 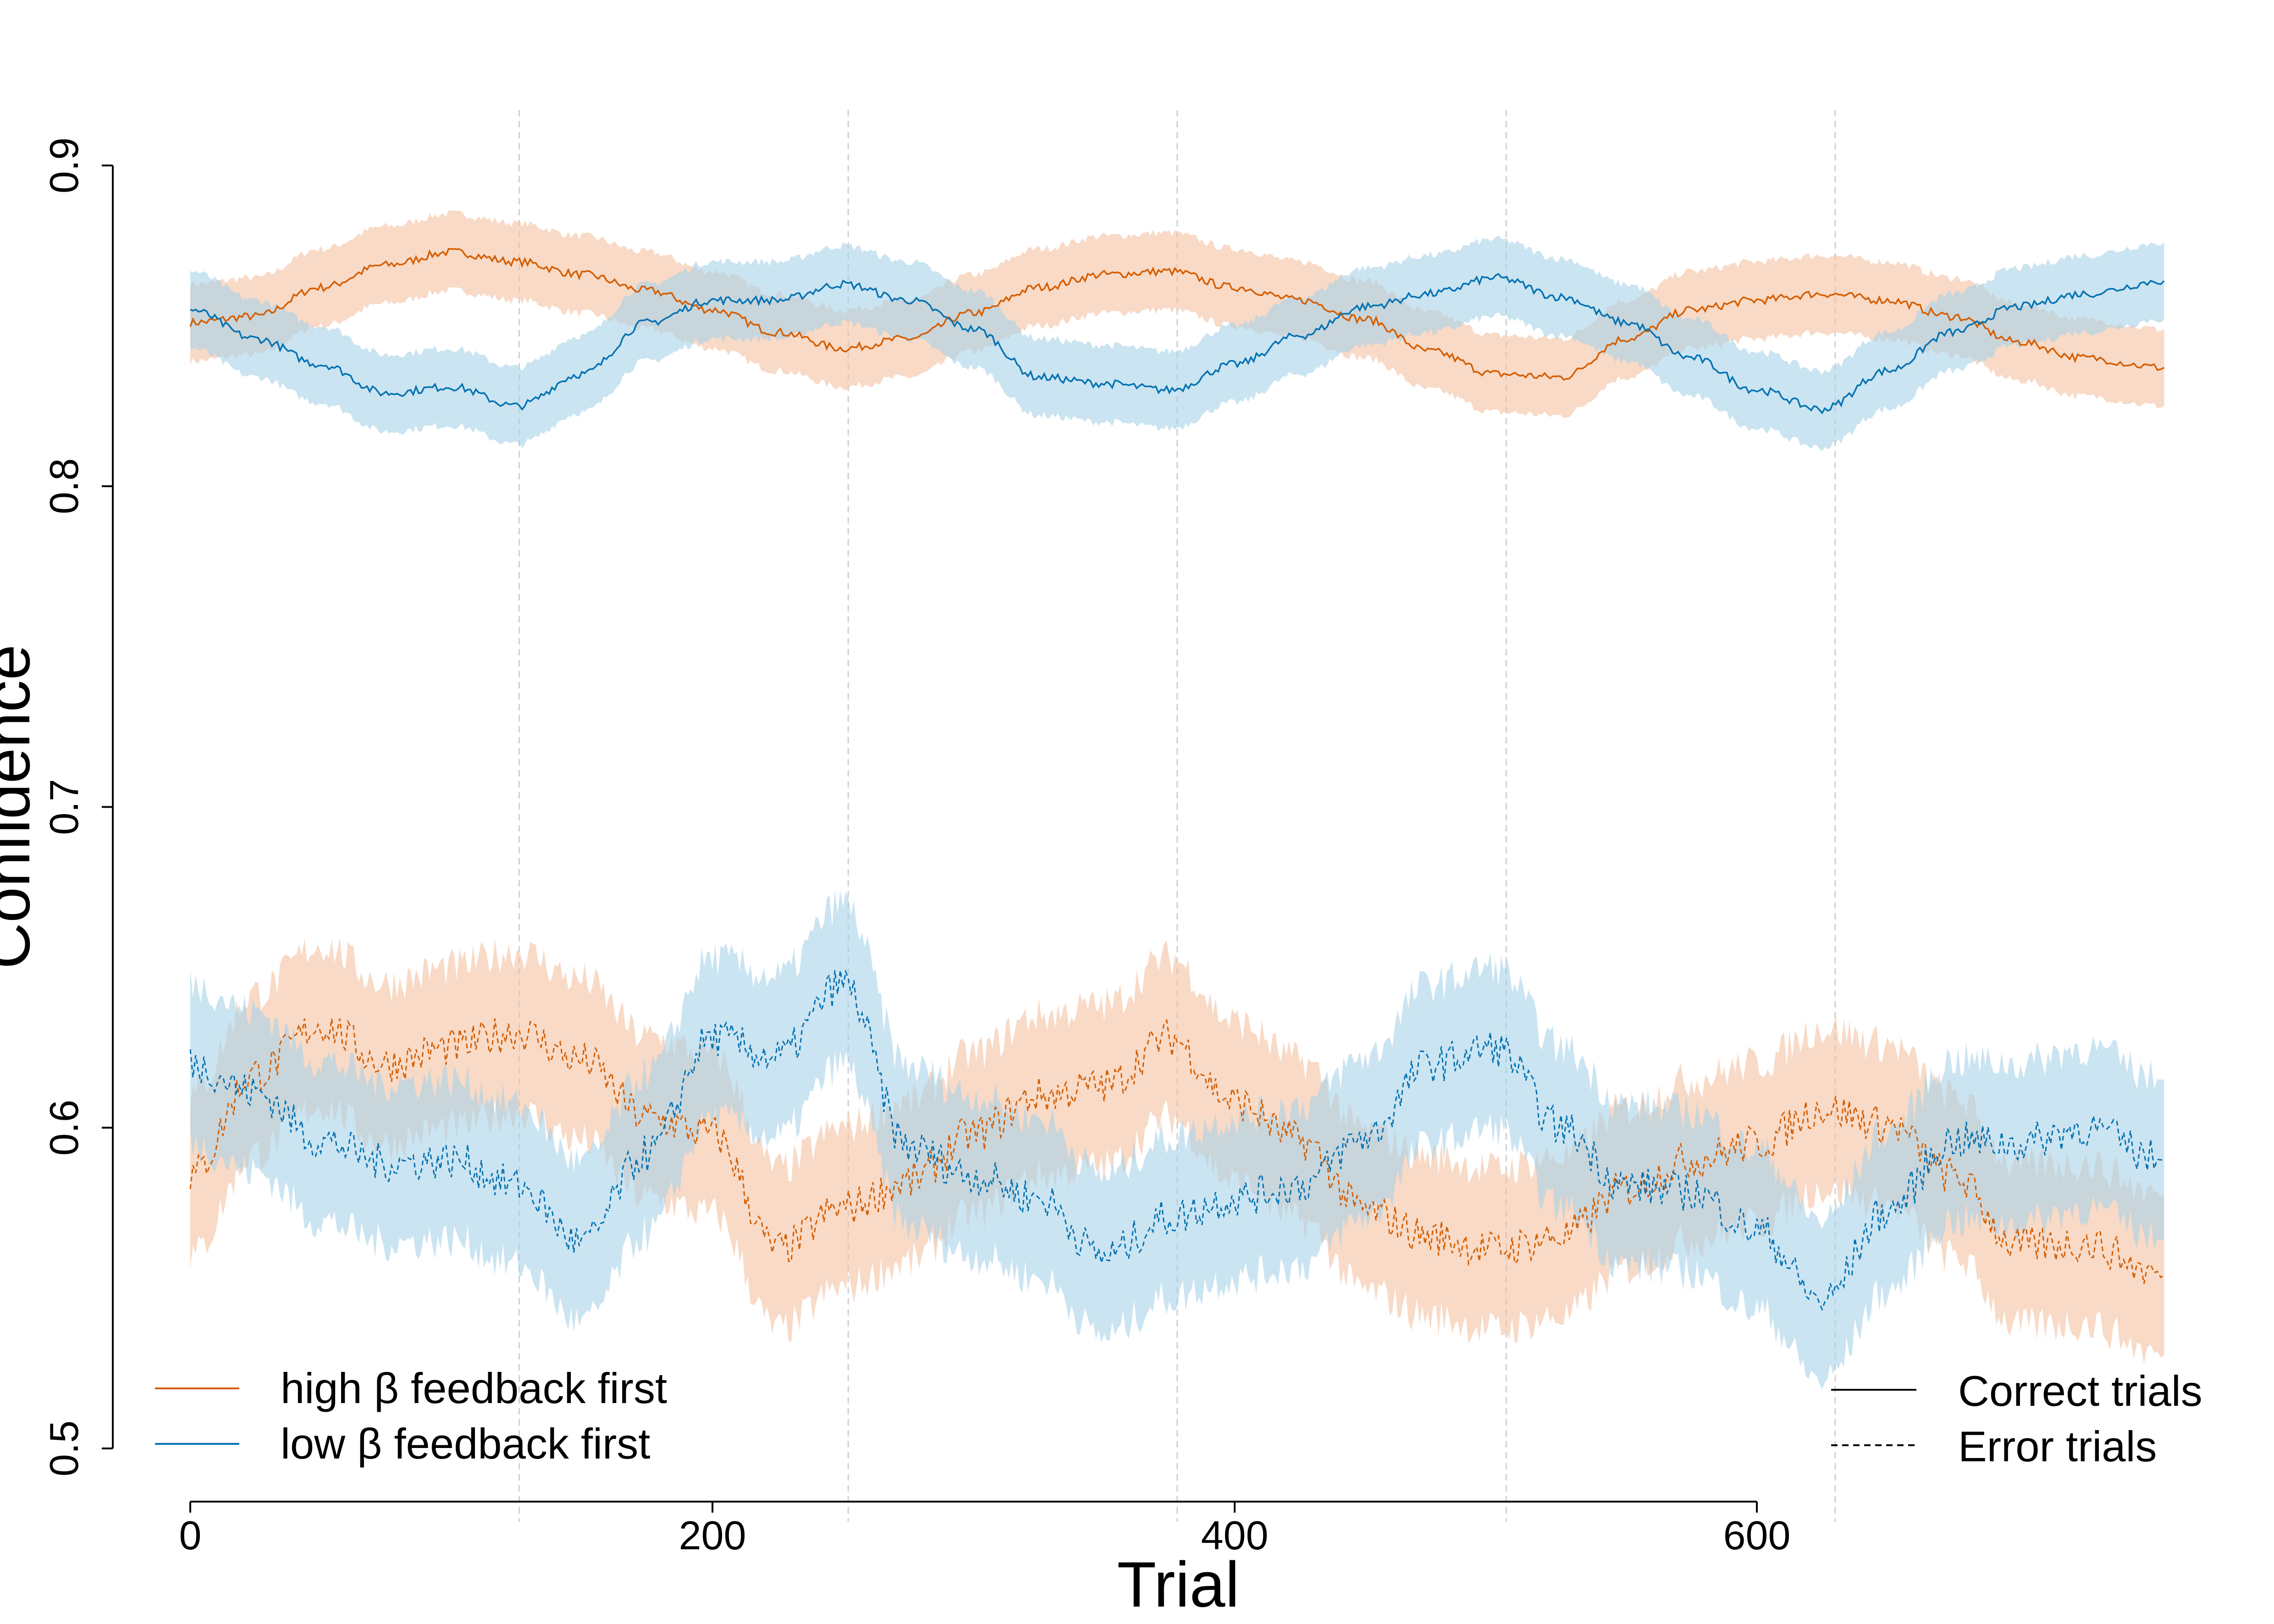 I want to click on y-tick-label: 0.5, so click(x=64, y=1448).